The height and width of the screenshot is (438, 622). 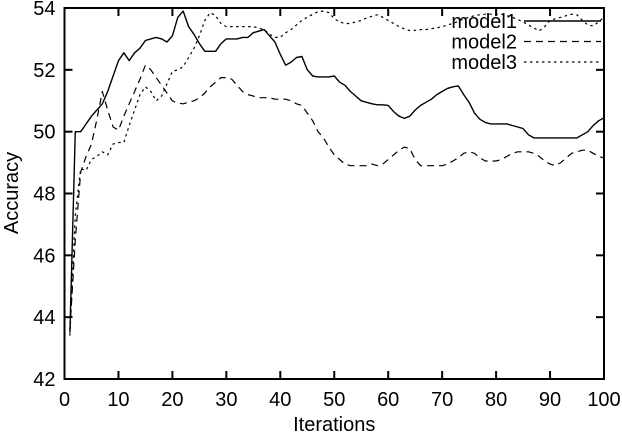 I want to click on x-tick-label: 0, so click(x=64, y=400).